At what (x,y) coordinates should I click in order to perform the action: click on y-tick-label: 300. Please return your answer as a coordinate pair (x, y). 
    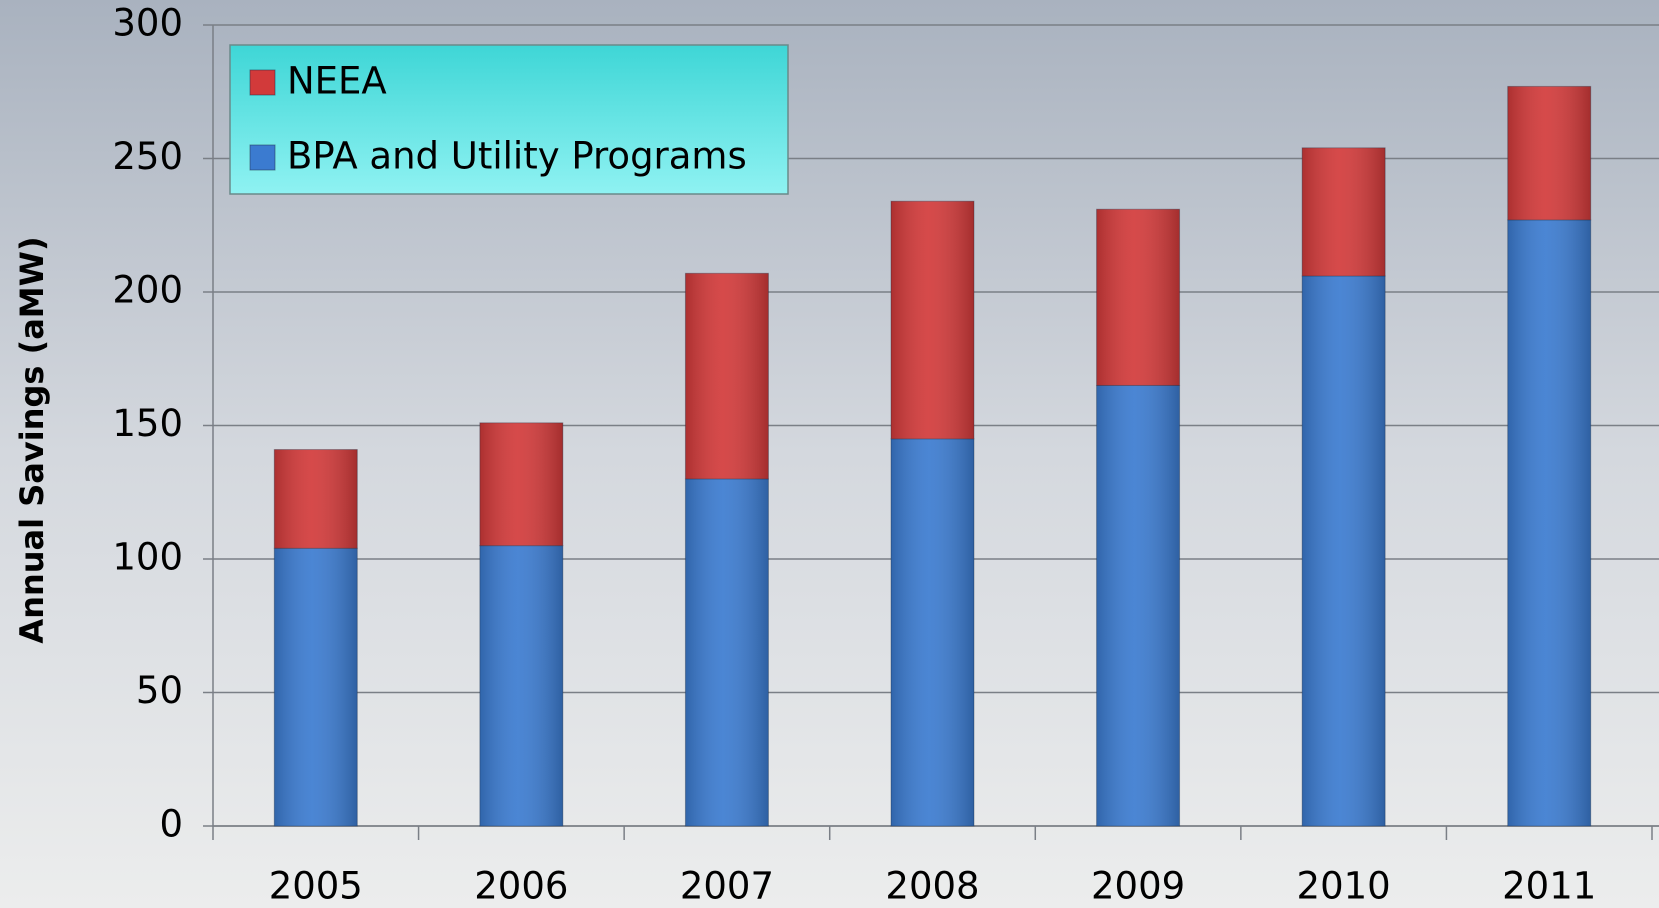
    Looking at the image, I should click on (147, 23).